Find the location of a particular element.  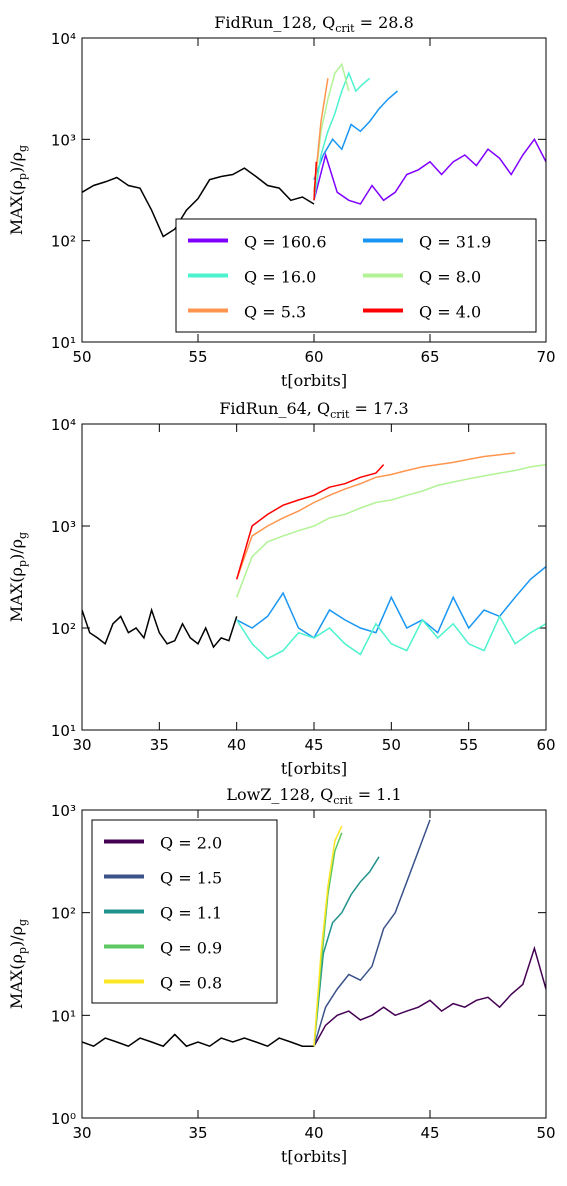

chart-title: LowZ_128, Qcrit = 1.1 is located at coordinates (313, 796).